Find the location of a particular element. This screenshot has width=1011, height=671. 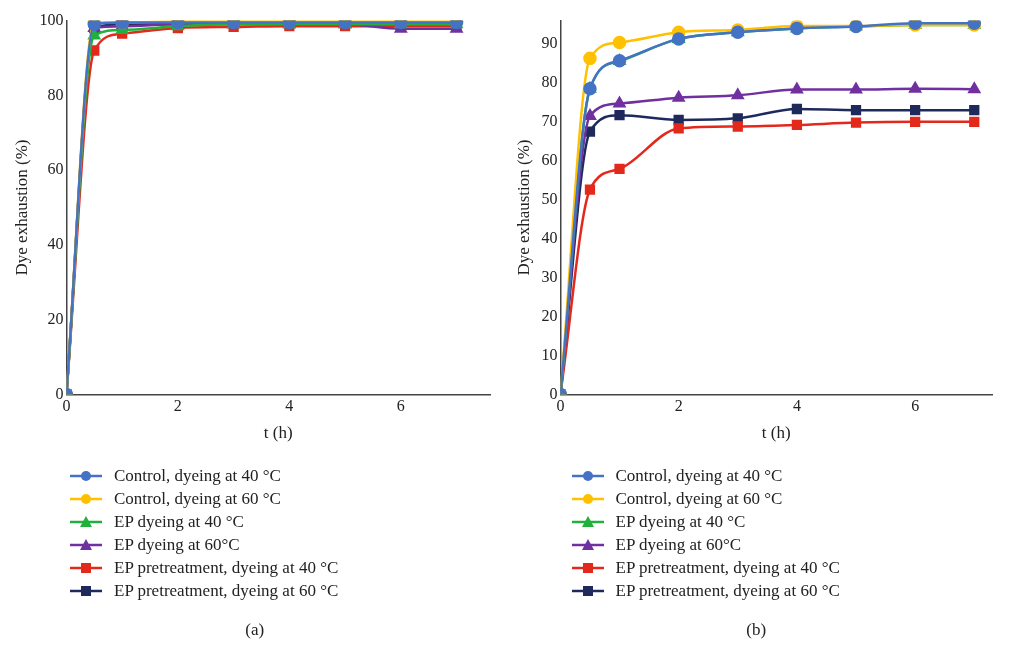

y-tick-label: 90 is located at coordinates (548, 43).